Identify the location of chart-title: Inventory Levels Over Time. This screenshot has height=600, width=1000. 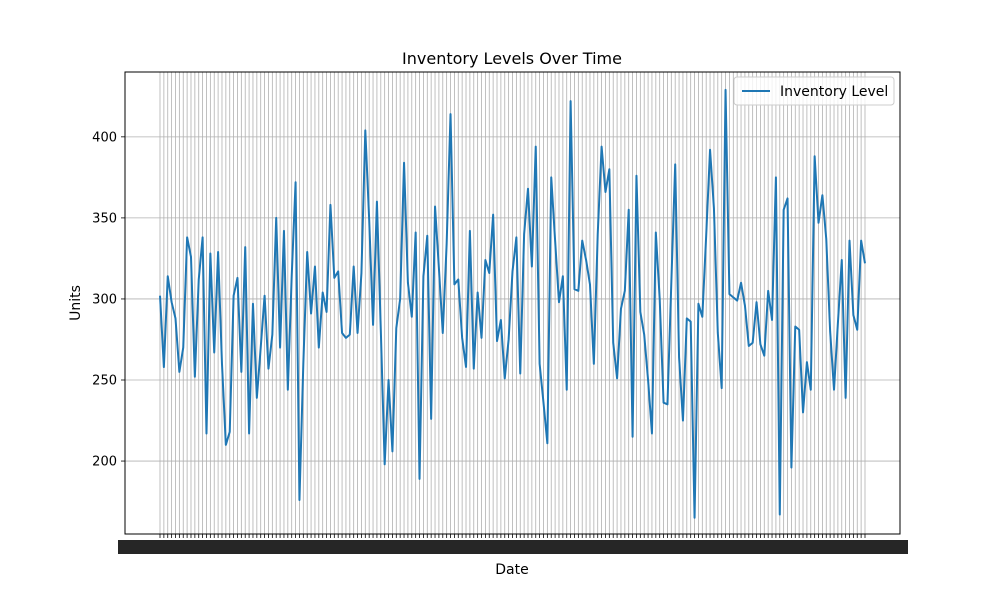
(512, 58).